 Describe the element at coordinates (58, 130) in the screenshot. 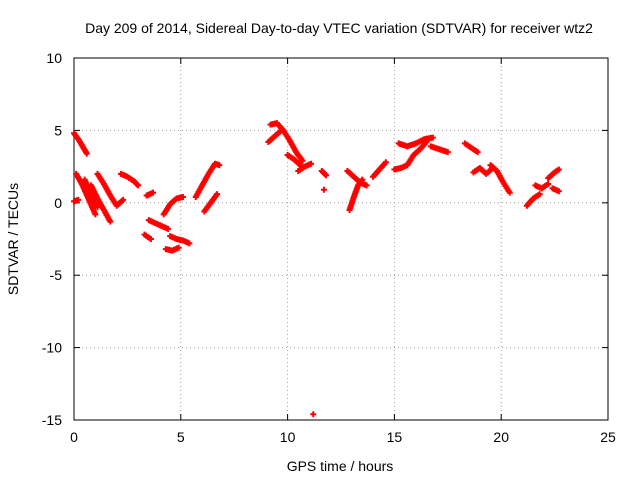

I see `y-tick-label: 5` at that location.